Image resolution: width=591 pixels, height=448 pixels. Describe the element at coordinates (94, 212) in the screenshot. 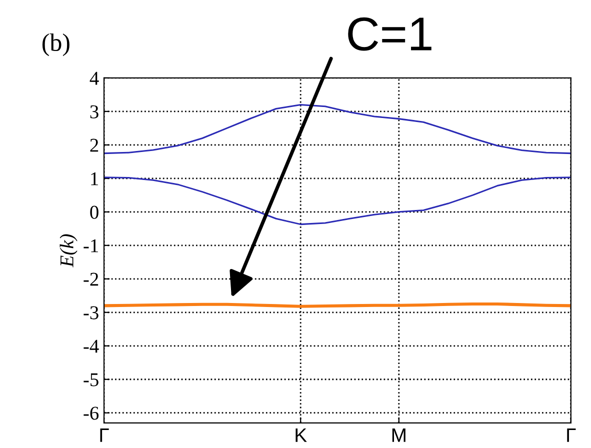

I see `y-tick-label: 0` at that location.